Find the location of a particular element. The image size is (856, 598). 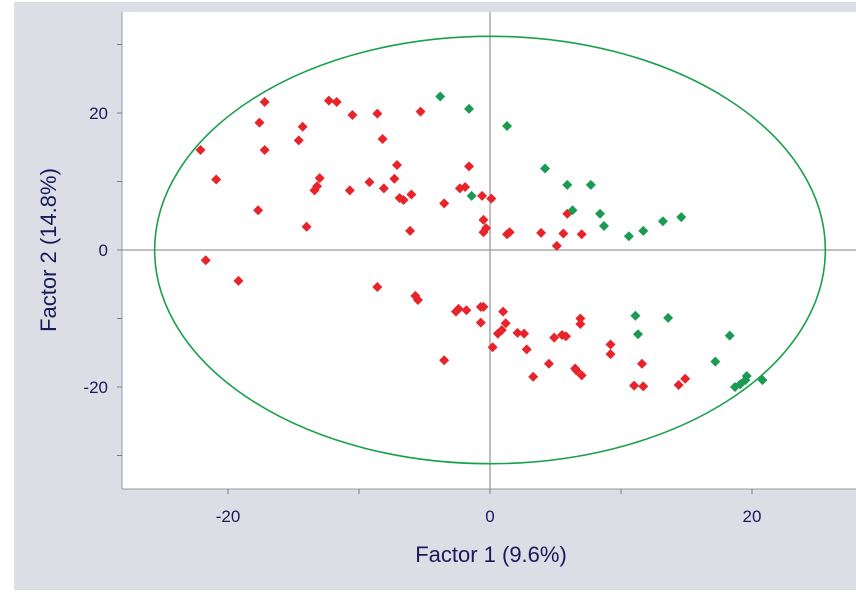

x-tick-label-20: 20 is located at coordinates (752, 516).